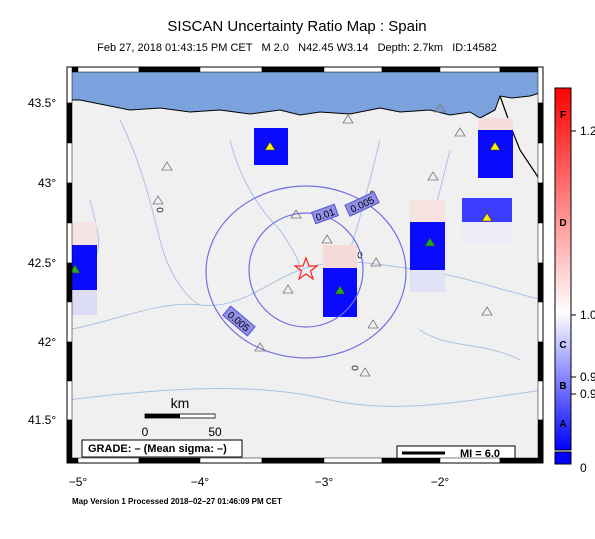  I want to click on colorbar-gradient, so click(563, 269).